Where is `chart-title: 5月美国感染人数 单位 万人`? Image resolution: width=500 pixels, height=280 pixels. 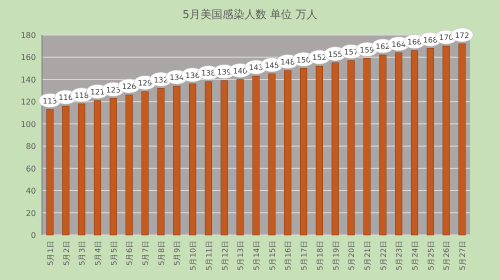
chart-title: 5月美国感染人数 单位 万人 is located at coordinates (250, 14).